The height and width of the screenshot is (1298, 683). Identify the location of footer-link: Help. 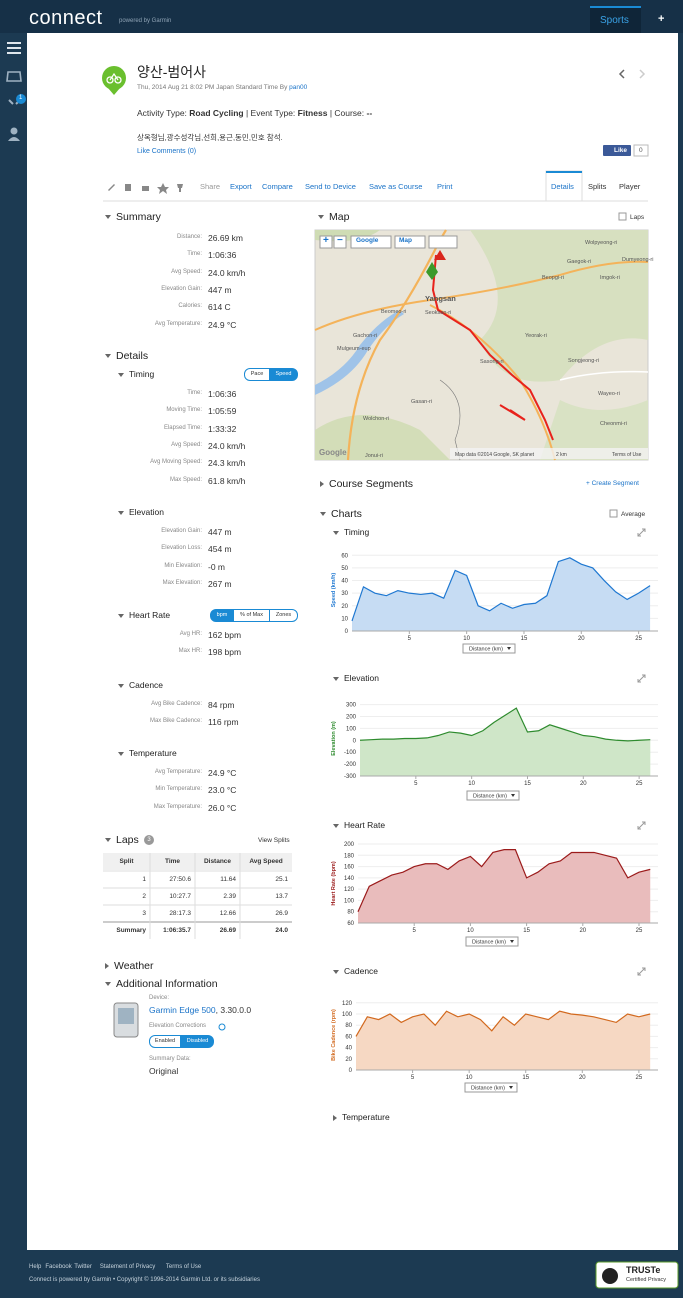
(35, 1267).